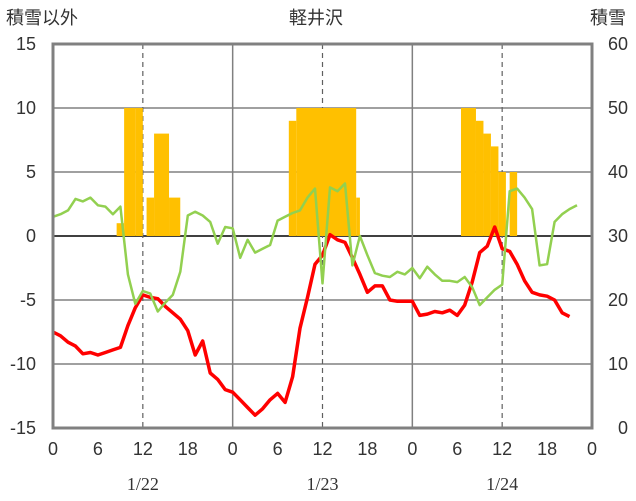 The image size is (636, 501). I want to click on right-tick-label: 30, so click(618, 236).